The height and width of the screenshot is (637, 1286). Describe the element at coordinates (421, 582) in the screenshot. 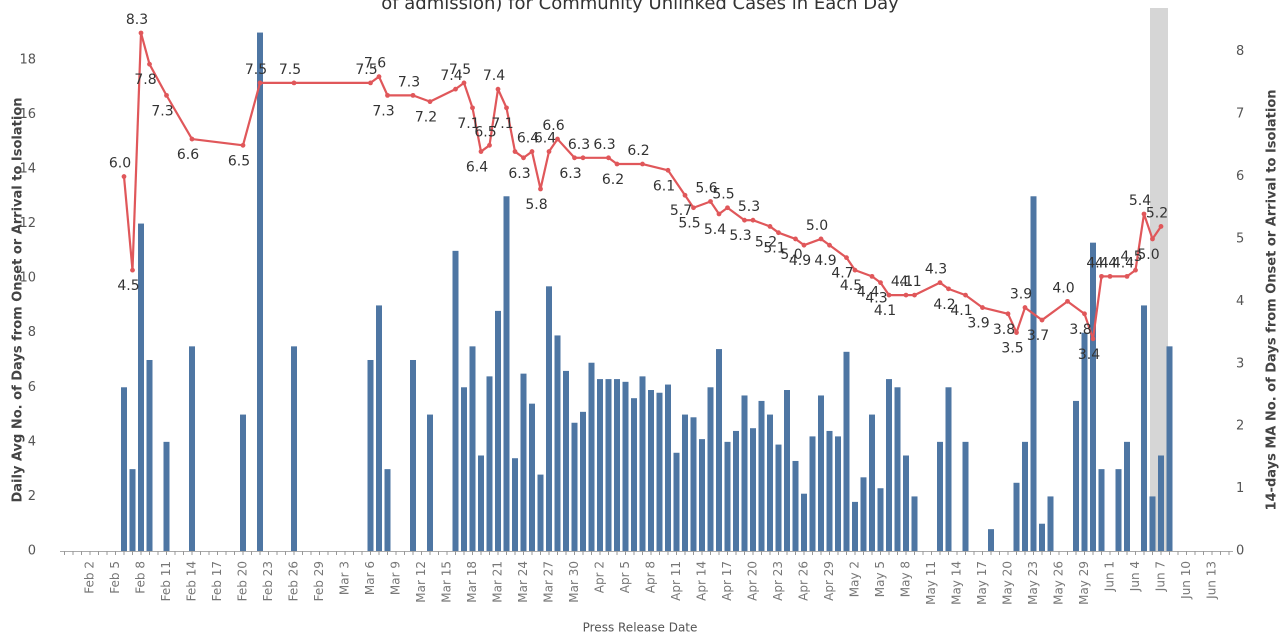

I see `x-tick-label: Mar 12` at that location.